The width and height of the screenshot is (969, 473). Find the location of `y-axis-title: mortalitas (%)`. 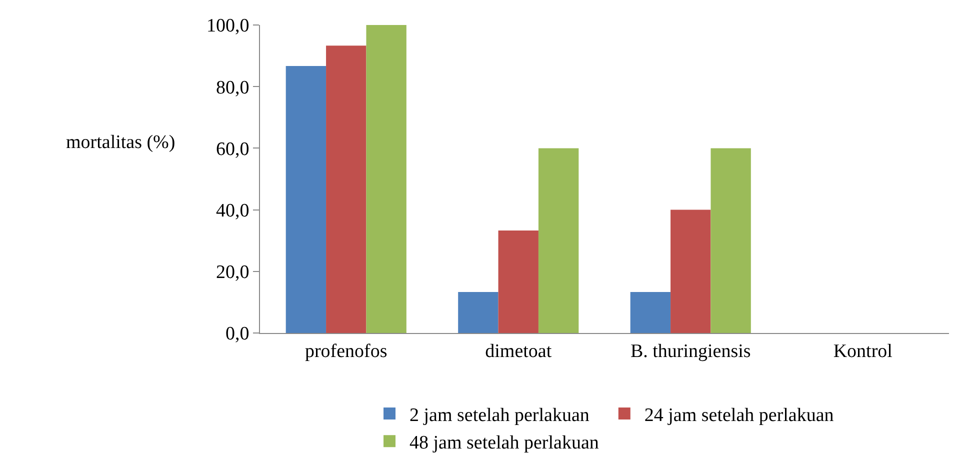

y-axis-title: mortalitas (%) is located at coordinates (121, 142).